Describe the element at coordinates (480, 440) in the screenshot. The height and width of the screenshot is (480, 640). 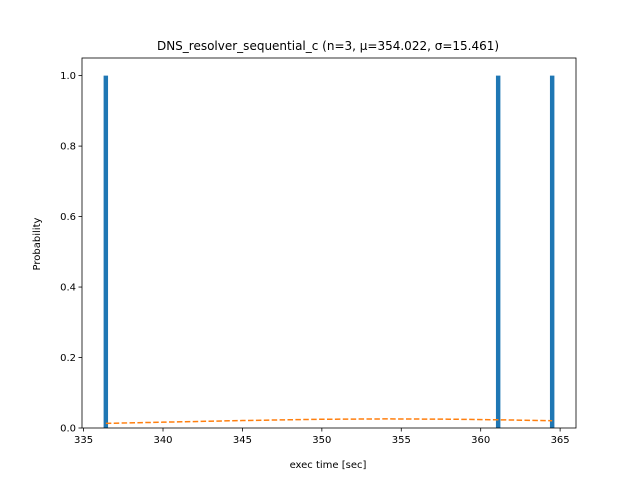
I see `x-tick-label-5: 360` at that location.